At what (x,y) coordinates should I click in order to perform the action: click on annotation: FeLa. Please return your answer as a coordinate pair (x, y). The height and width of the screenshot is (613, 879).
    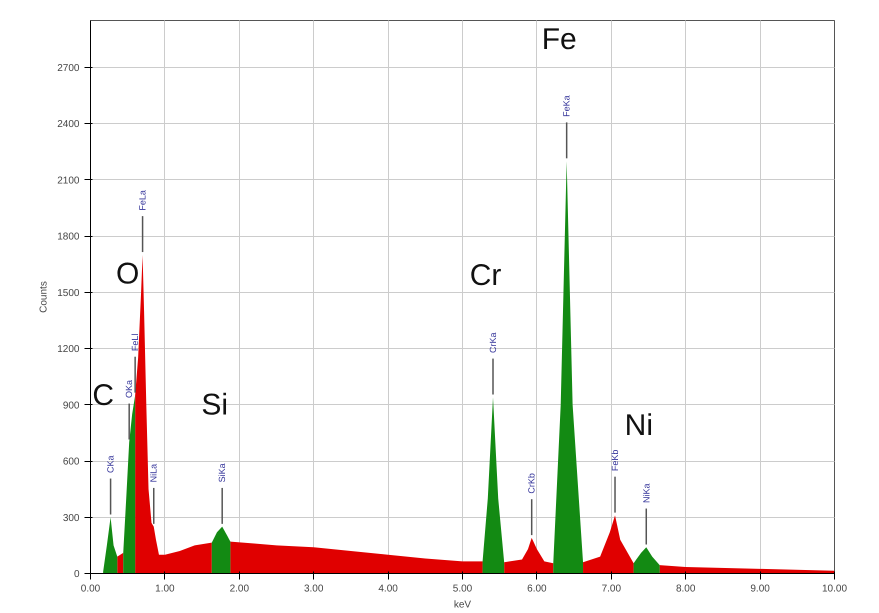
    Looking at the image, I should click on (143, 200).